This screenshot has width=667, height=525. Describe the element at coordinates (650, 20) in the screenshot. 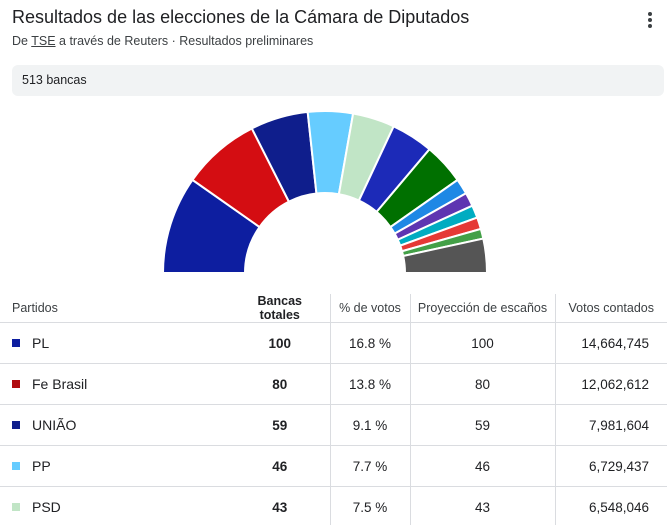

I see `more-vert-icon` at that location.